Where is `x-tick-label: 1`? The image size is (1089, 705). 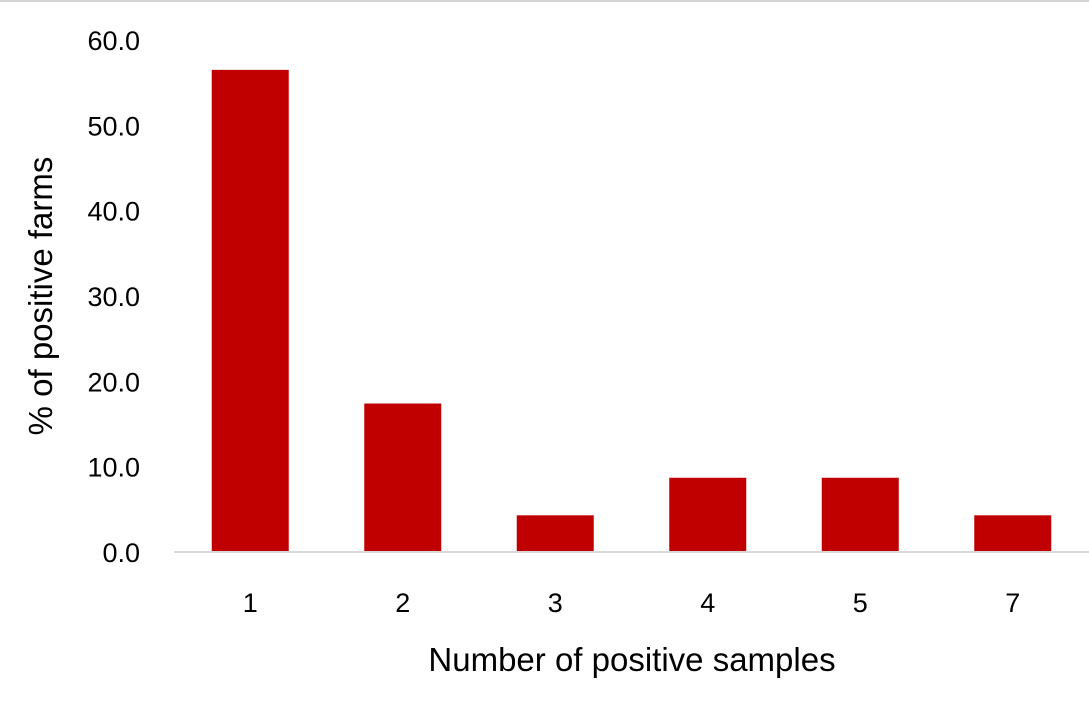 x-tick-label: 1 is located at coordinates (250, 603).